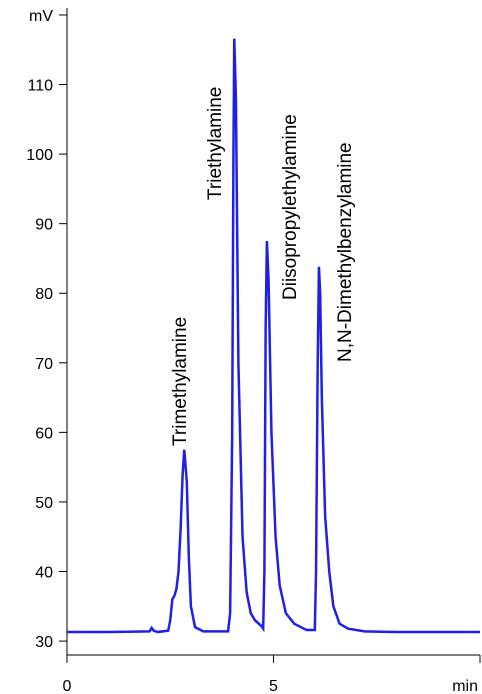  What do you see at coordinates (41, 16) in the screenshot?
I see `y-tick-label: mV` at bounding box center [41, 16].